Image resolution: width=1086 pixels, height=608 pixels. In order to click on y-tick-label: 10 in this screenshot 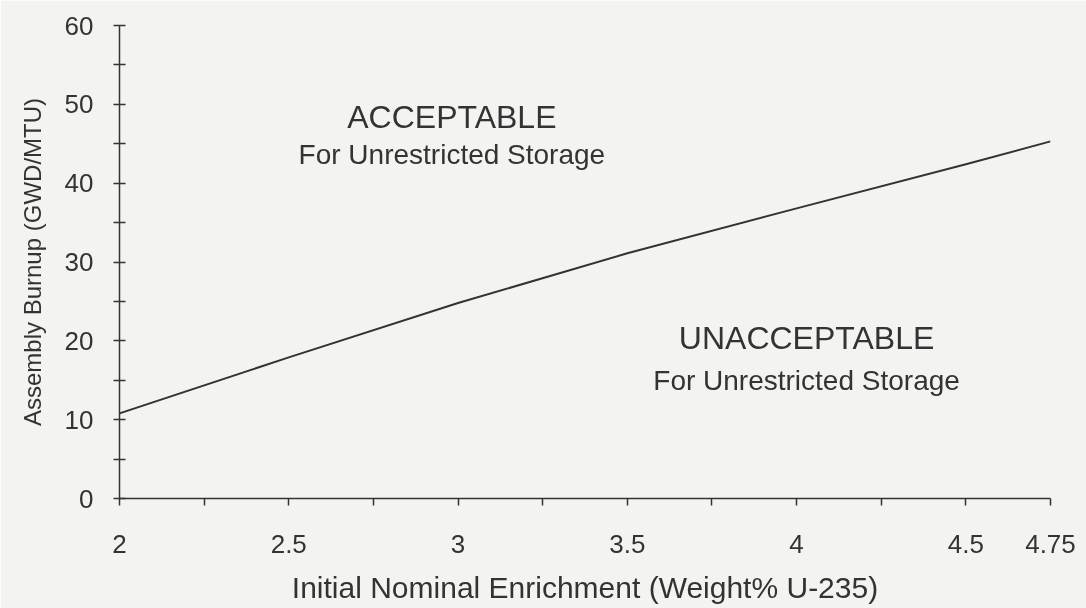, I will do `click(79, 419)`.